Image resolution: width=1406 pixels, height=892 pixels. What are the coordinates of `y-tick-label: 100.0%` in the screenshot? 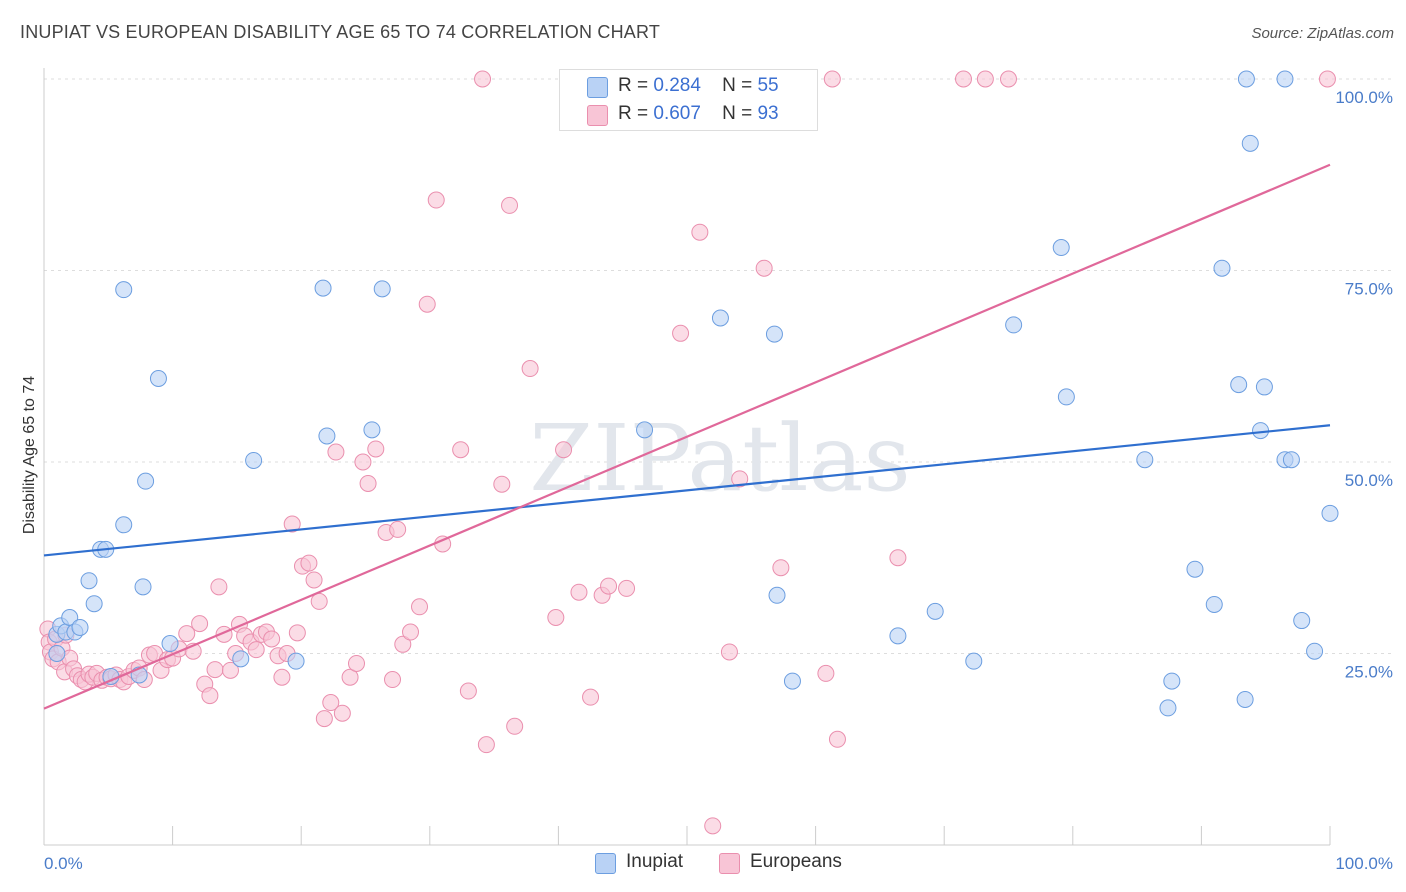 It's located at (1364, 97).